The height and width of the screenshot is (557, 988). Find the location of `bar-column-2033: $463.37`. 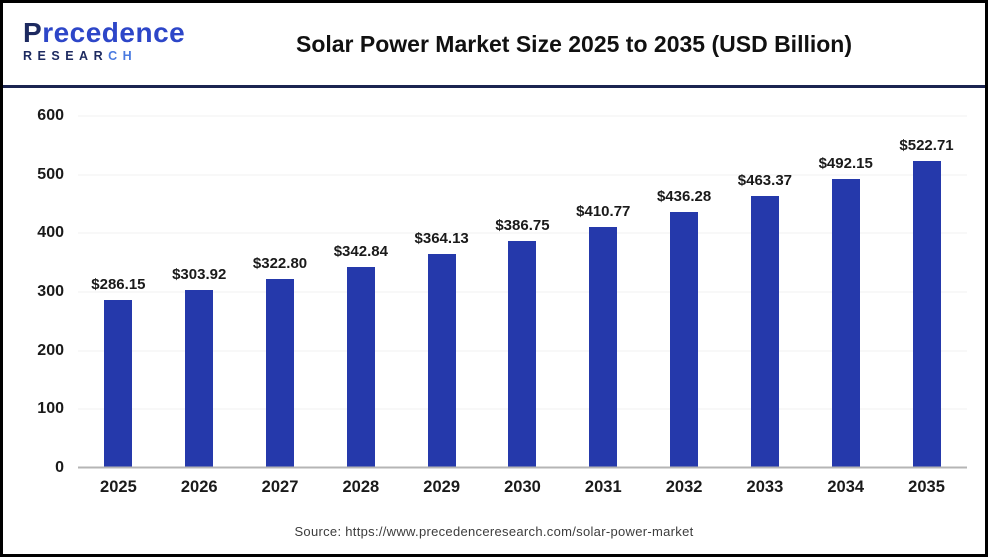

bar-column-2033: $463.37 is located at coordinates (765, 292).